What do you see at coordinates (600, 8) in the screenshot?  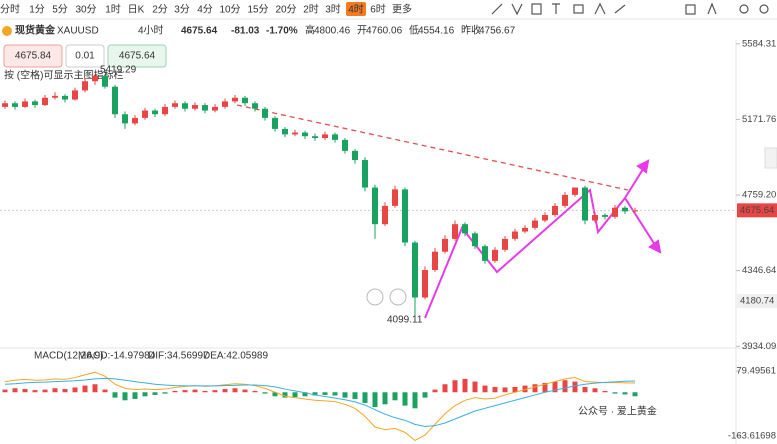 I see `pattern-tool` at bounding box center [600, 8].